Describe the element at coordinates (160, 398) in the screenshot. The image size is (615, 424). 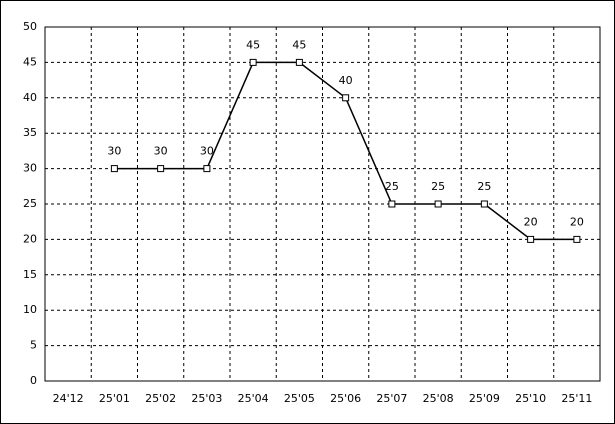
I see `x-tick-label: 25'02` at that location.